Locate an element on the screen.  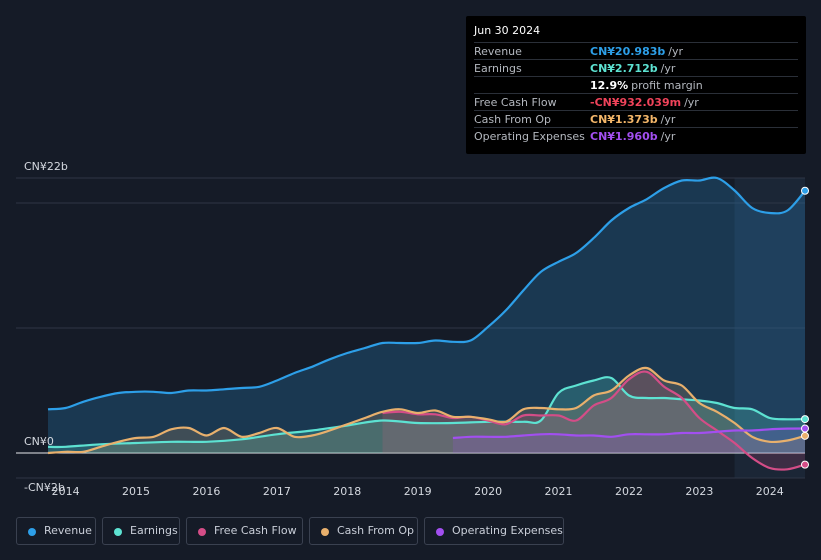
tooltip-row: 12.9% profit margin is located at coordinates (636, 85).